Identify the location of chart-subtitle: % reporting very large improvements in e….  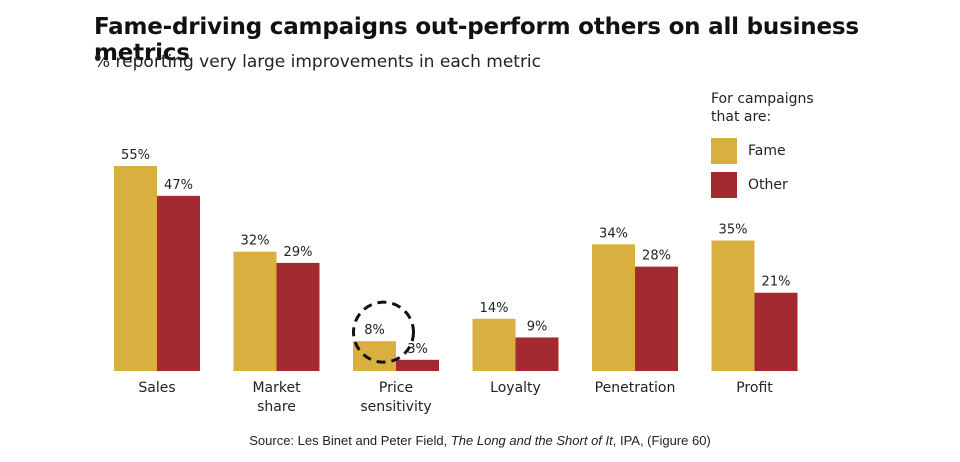
(318, 62).